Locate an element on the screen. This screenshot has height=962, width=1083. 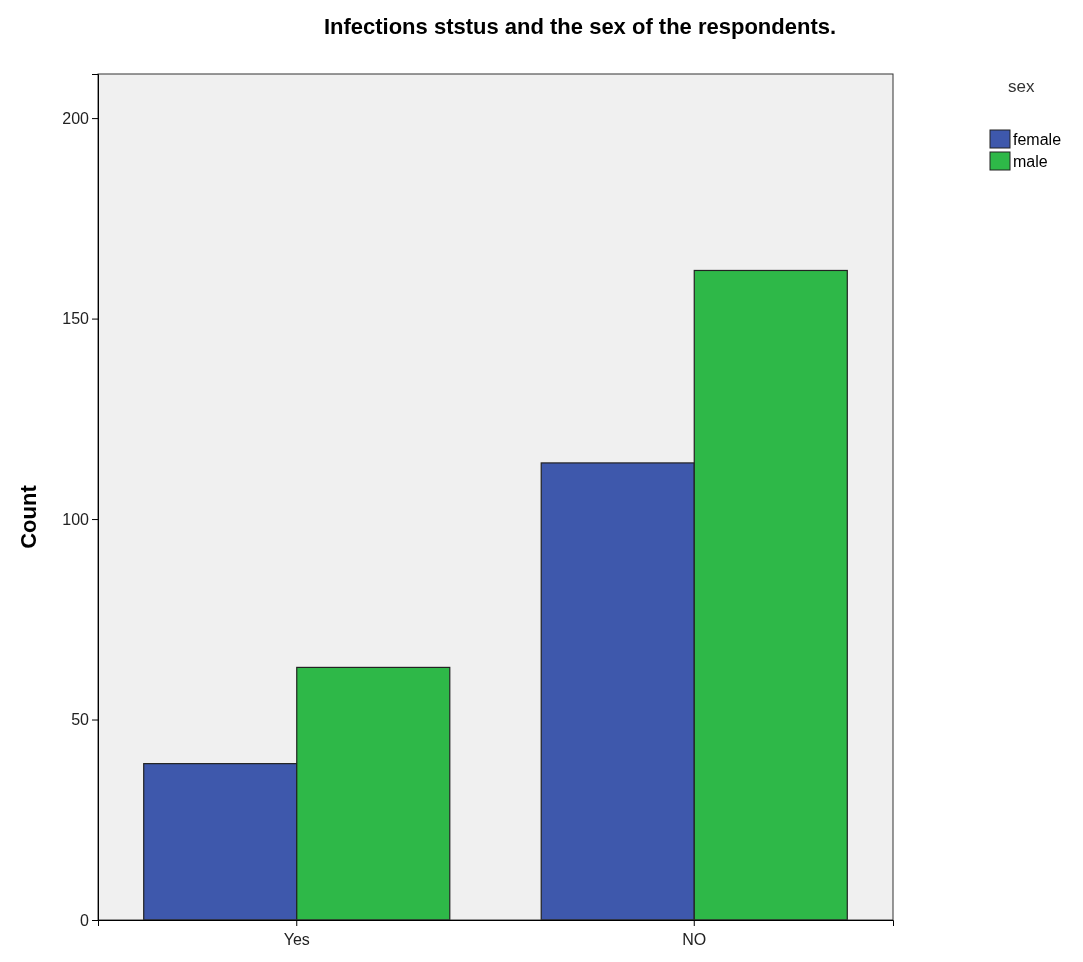
y-tick-label: 150 is located at coordinates (76, 319).